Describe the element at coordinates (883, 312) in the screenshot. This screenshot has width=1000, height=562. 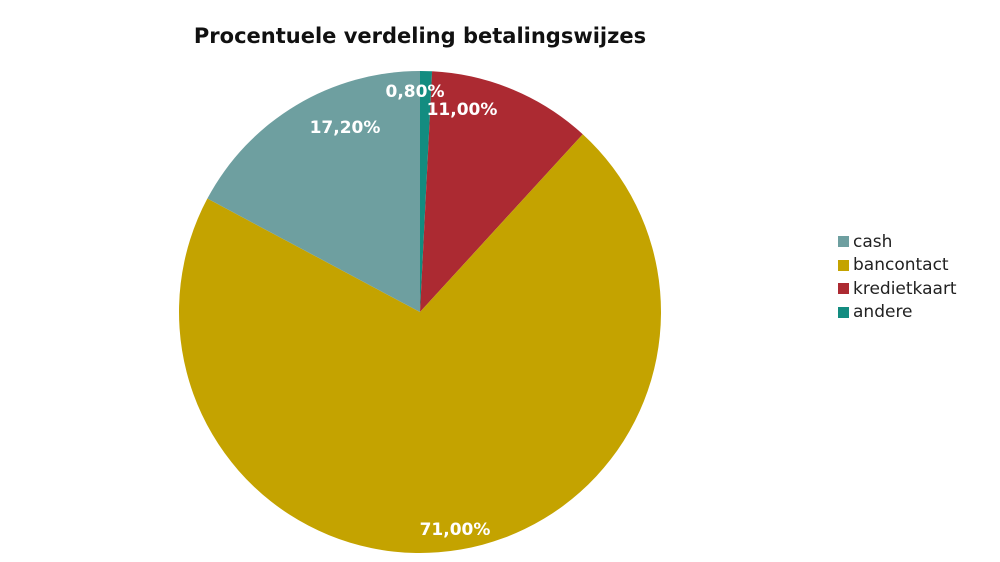
I see `legend-label: andere` at that location.